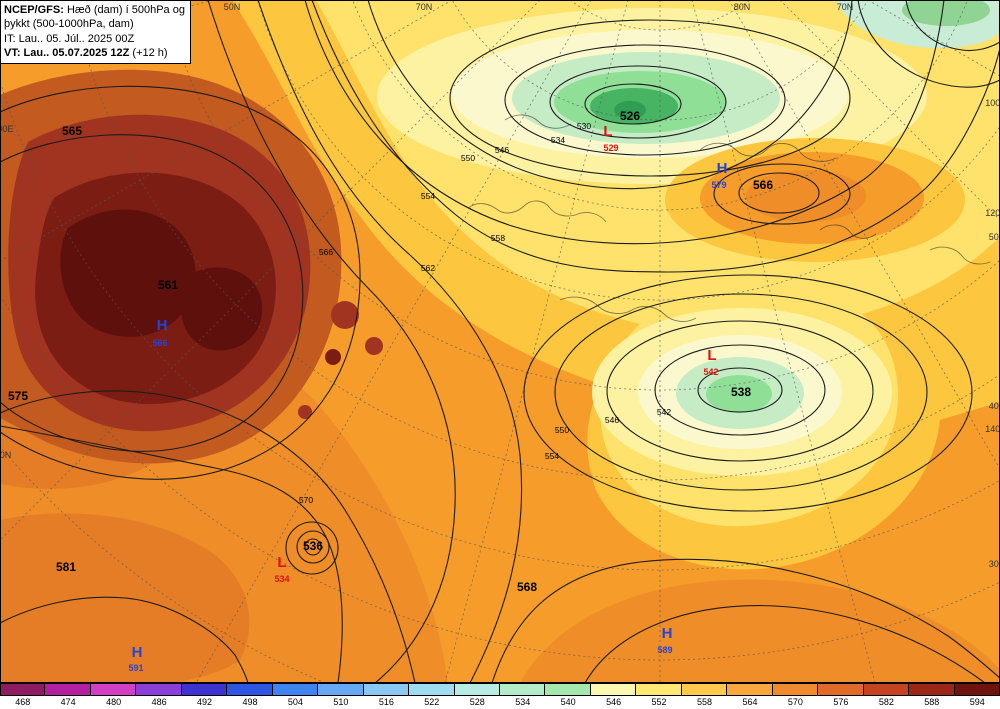 This screenshot has width=1000, height=709. What do you see at coordinates (552, 456) in the screenshot?
I see `contour-label-small: 554` at bounding box center [552, 456].